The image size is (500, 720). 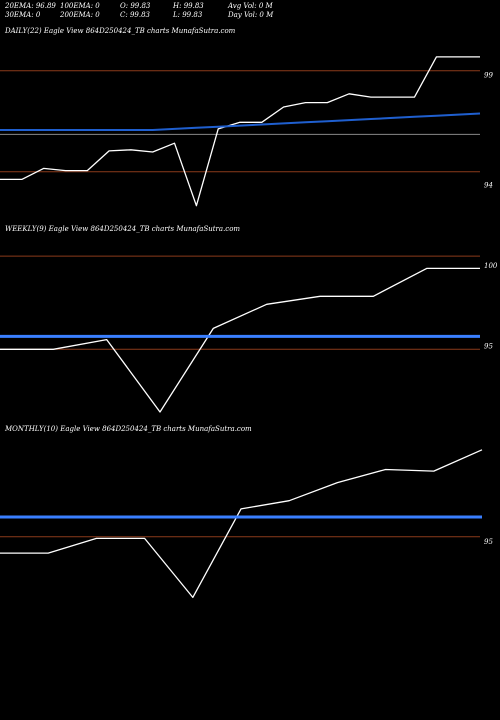 I want to click on stat-day-vol: Day Vol: 0 M, so click(x=251, y=15).